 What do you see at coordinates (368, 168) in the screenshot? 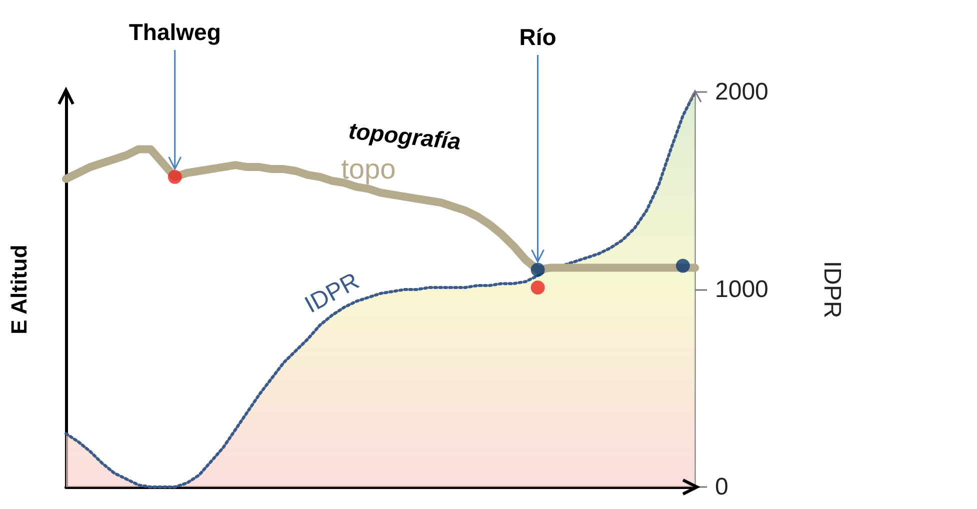
I see `series-label: topo` at bounding box center [368, 168].